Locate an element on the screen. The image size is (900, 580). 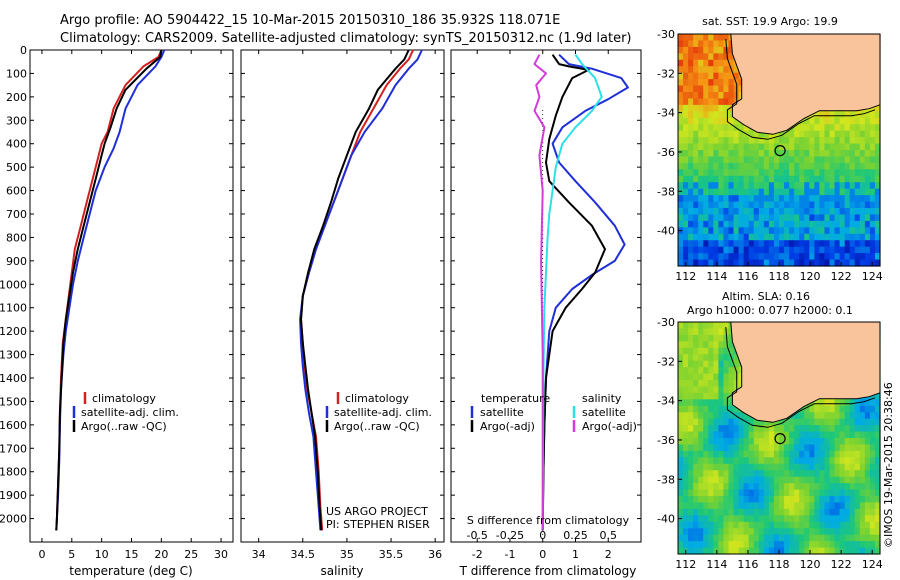
y-tick-label: 1200 is located at coordinates (13, 331).